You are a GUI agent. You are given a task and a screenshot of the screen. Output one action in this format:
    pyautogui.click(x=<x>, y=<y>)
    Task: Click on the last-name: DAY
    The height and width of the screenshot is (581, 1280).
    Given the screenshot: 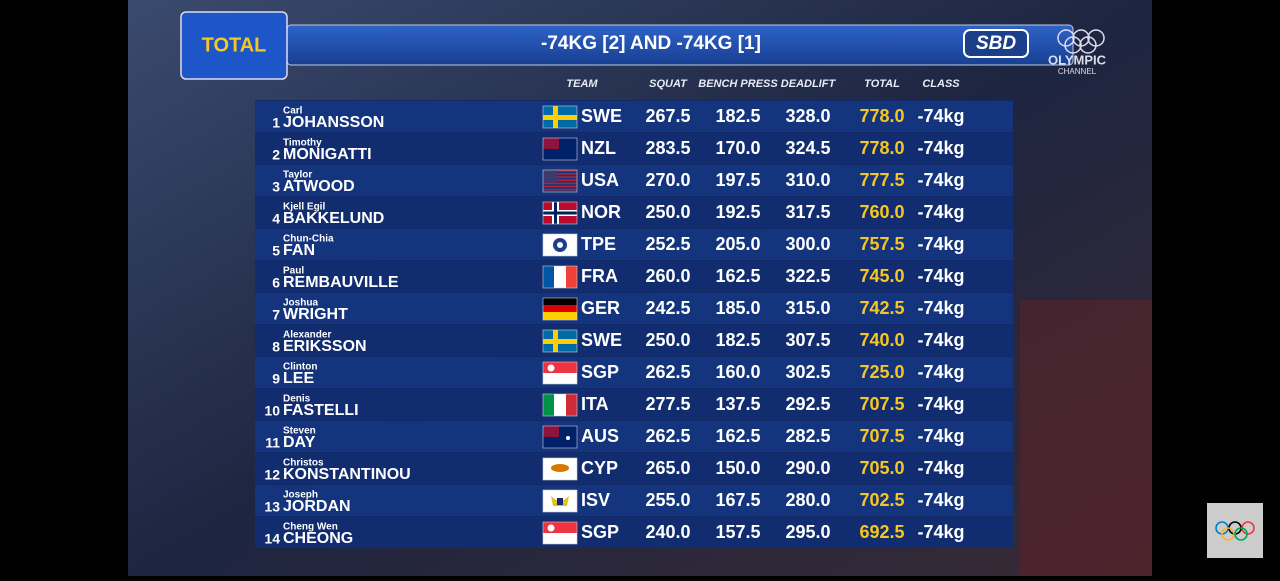 What is the action you would take?
    pyautogui.click(x=299, y=442)
    